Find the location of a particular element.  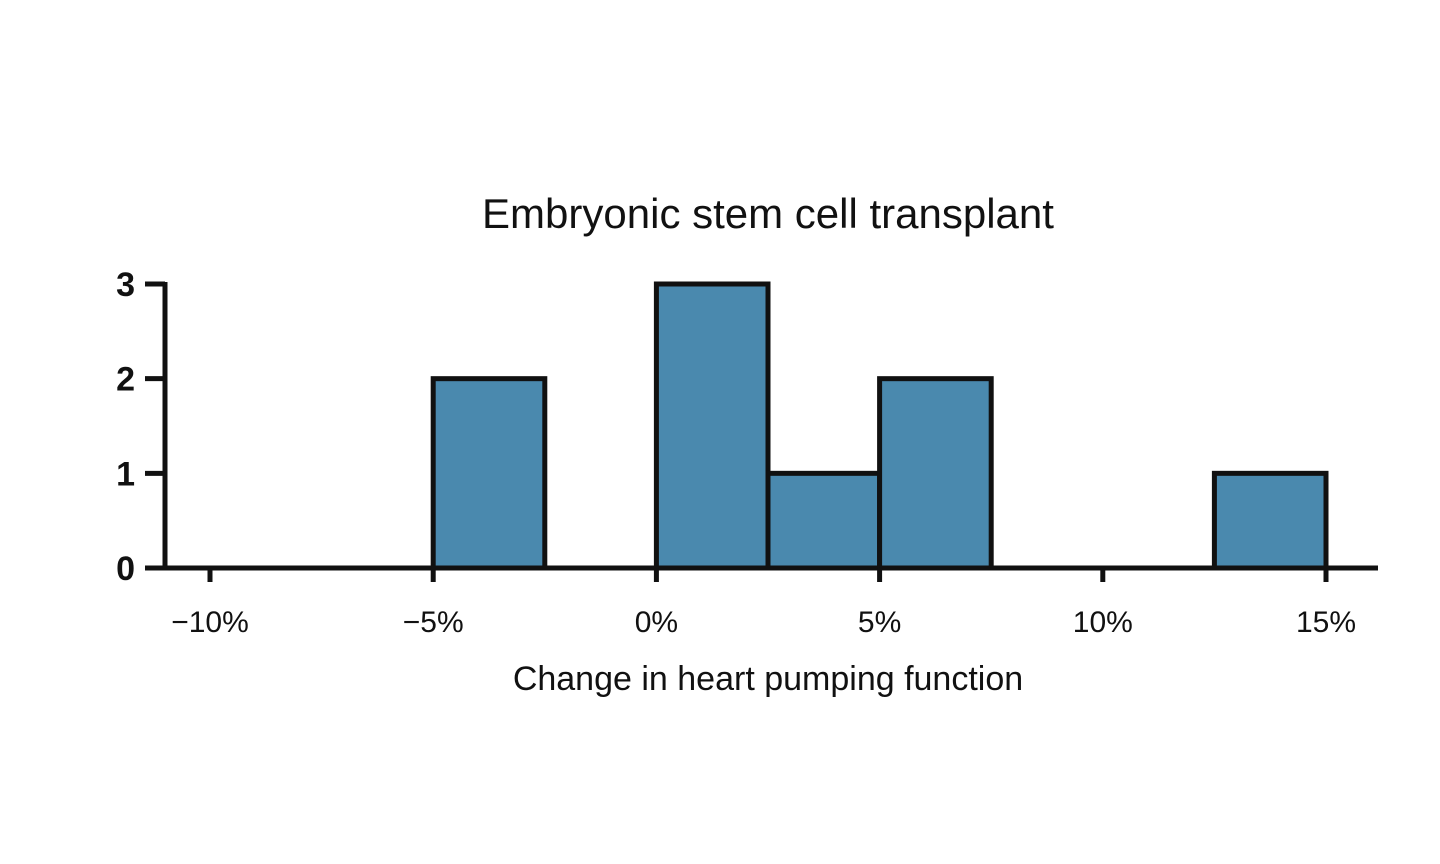

y-ticks-group: 0 1 2 3 is located at coordinates (140, 427).